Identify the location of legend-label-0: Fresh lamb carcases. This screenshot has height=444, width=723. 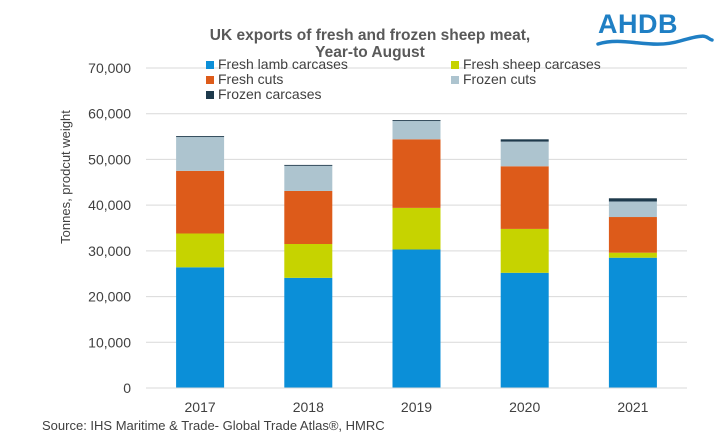
(283, 64).